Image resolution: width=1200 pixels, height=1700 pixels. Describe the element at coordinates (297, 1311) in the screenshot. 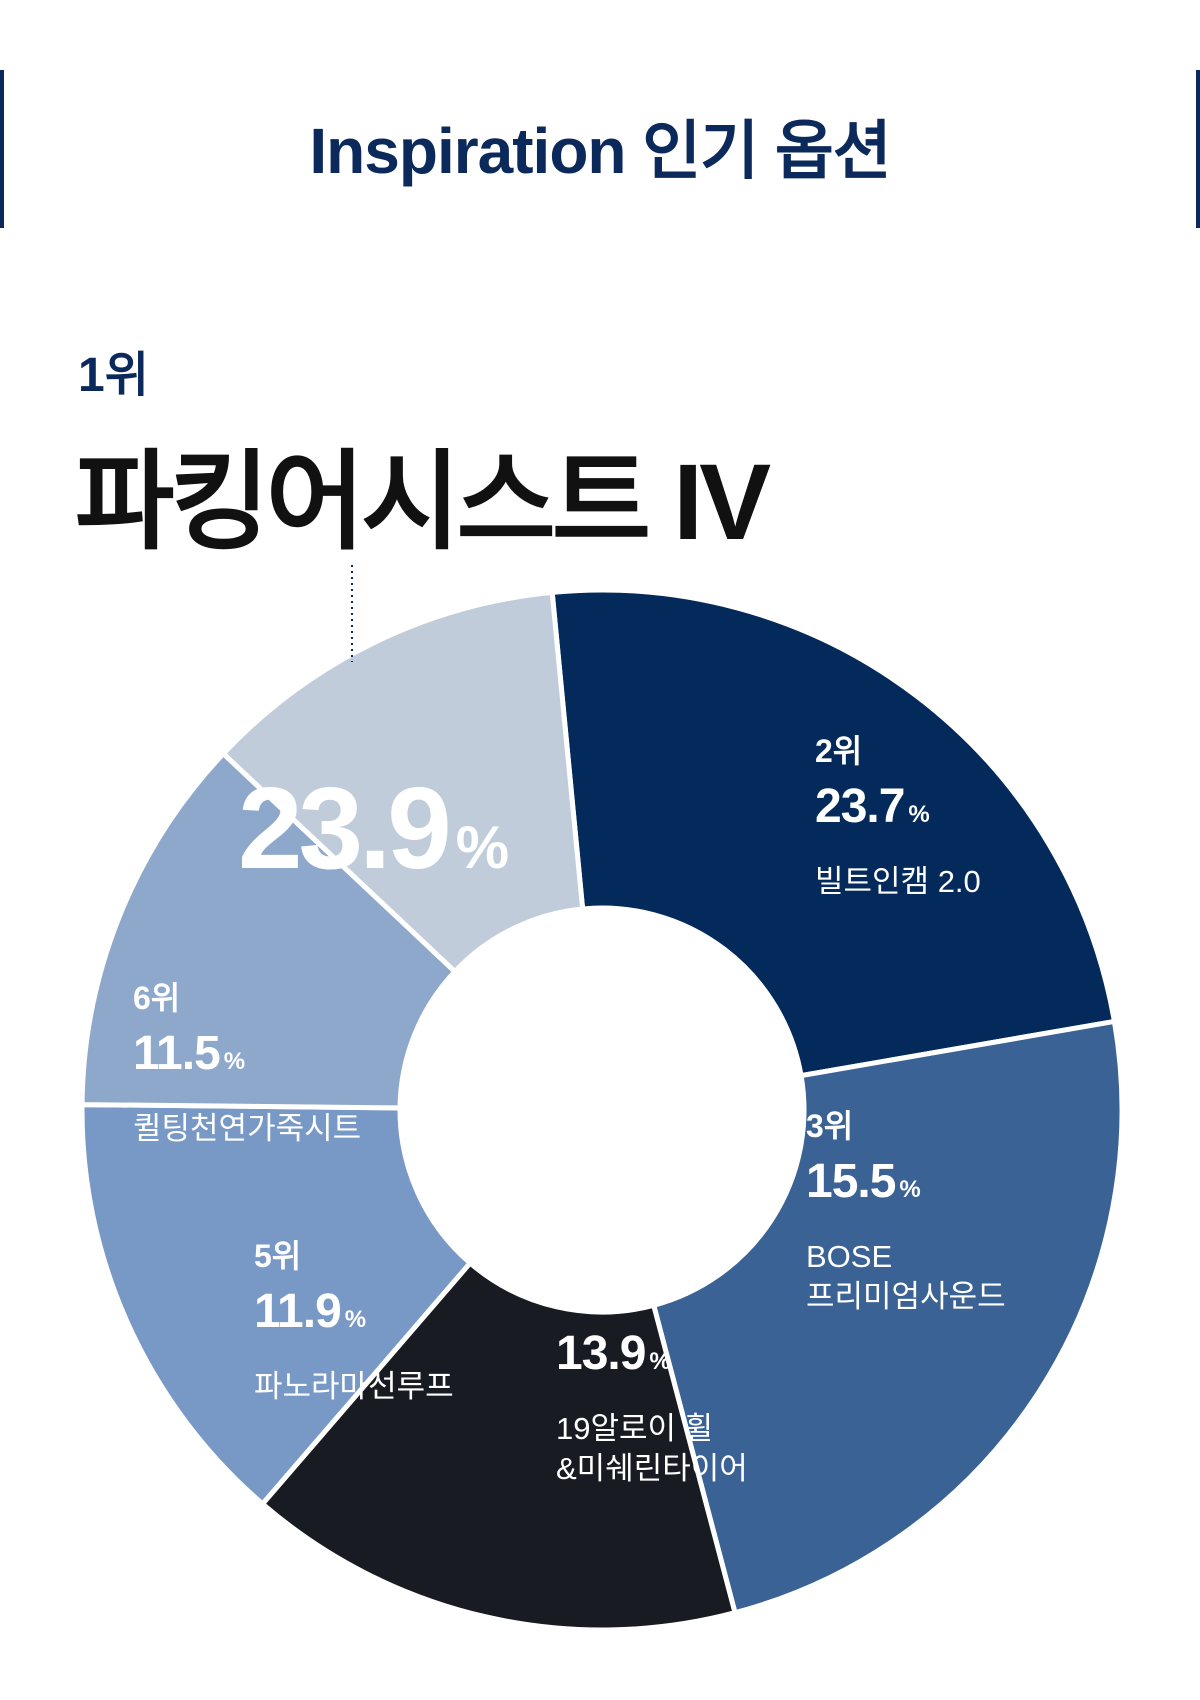

I see `slice-5-value-number: 11.9` at that location.